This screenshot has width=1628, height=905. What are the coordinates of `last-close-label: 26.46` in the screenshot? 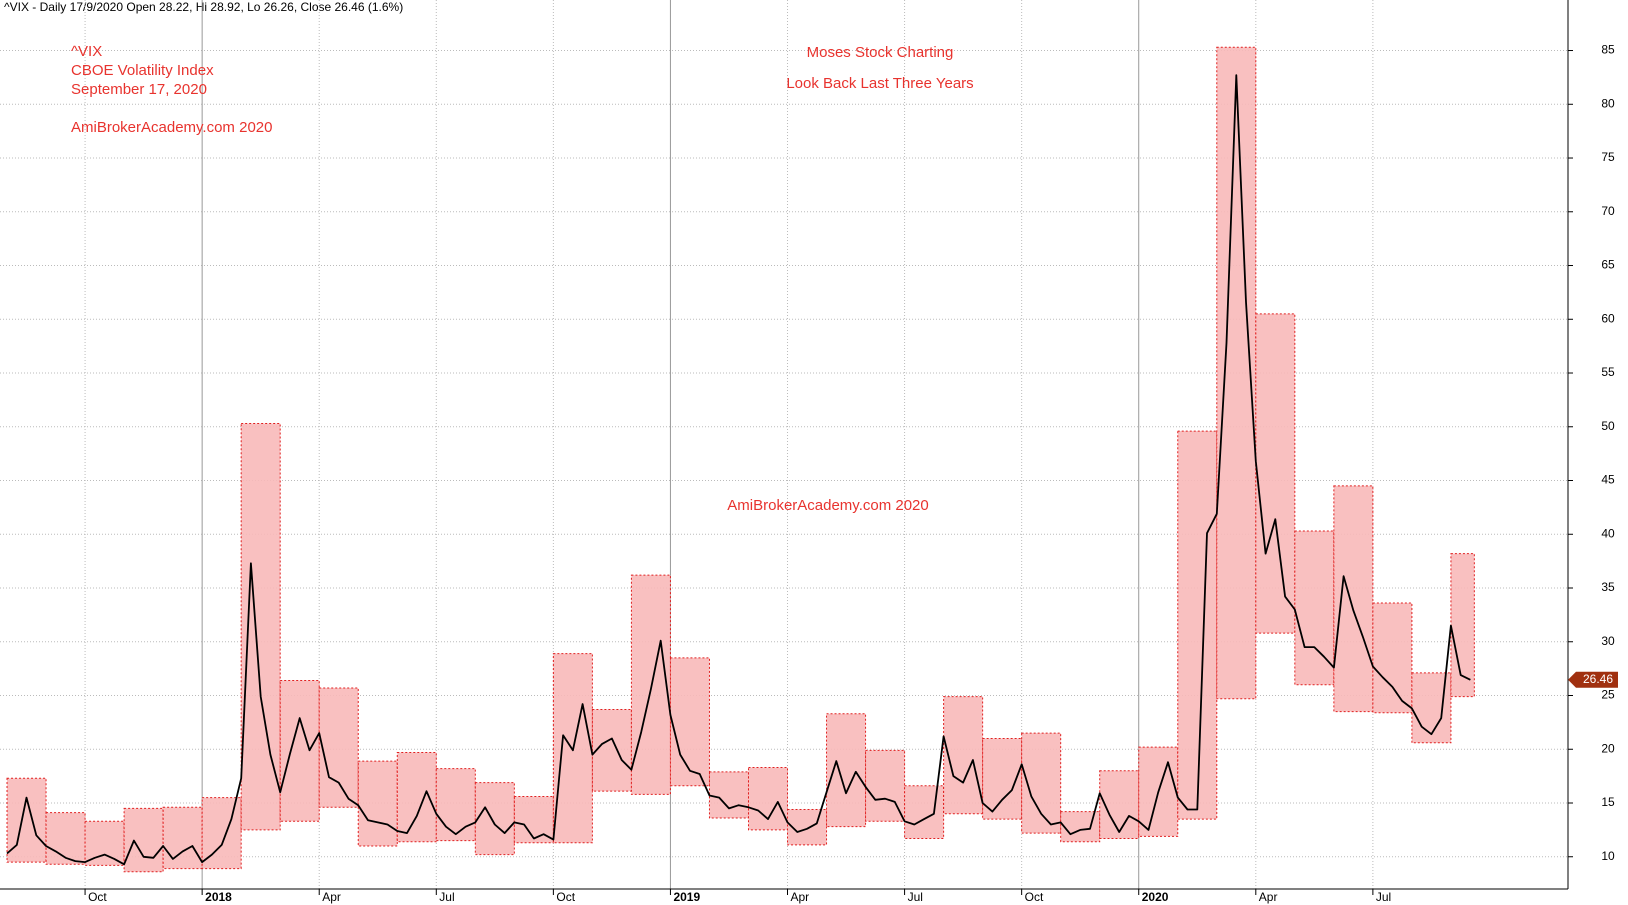 It's located at (1598, 679).